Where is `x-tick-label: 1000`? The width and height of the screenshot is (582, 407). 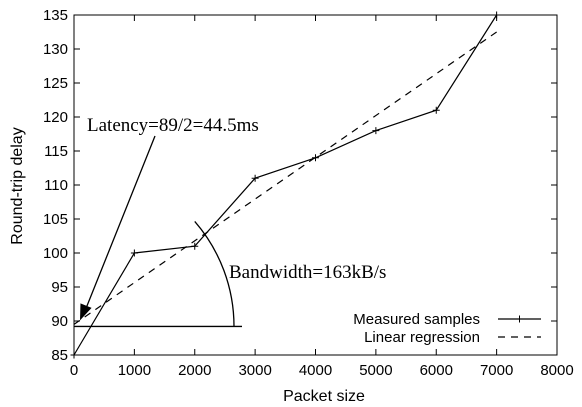 x-tick-label: 1000 is located at coordinates (134, 370).